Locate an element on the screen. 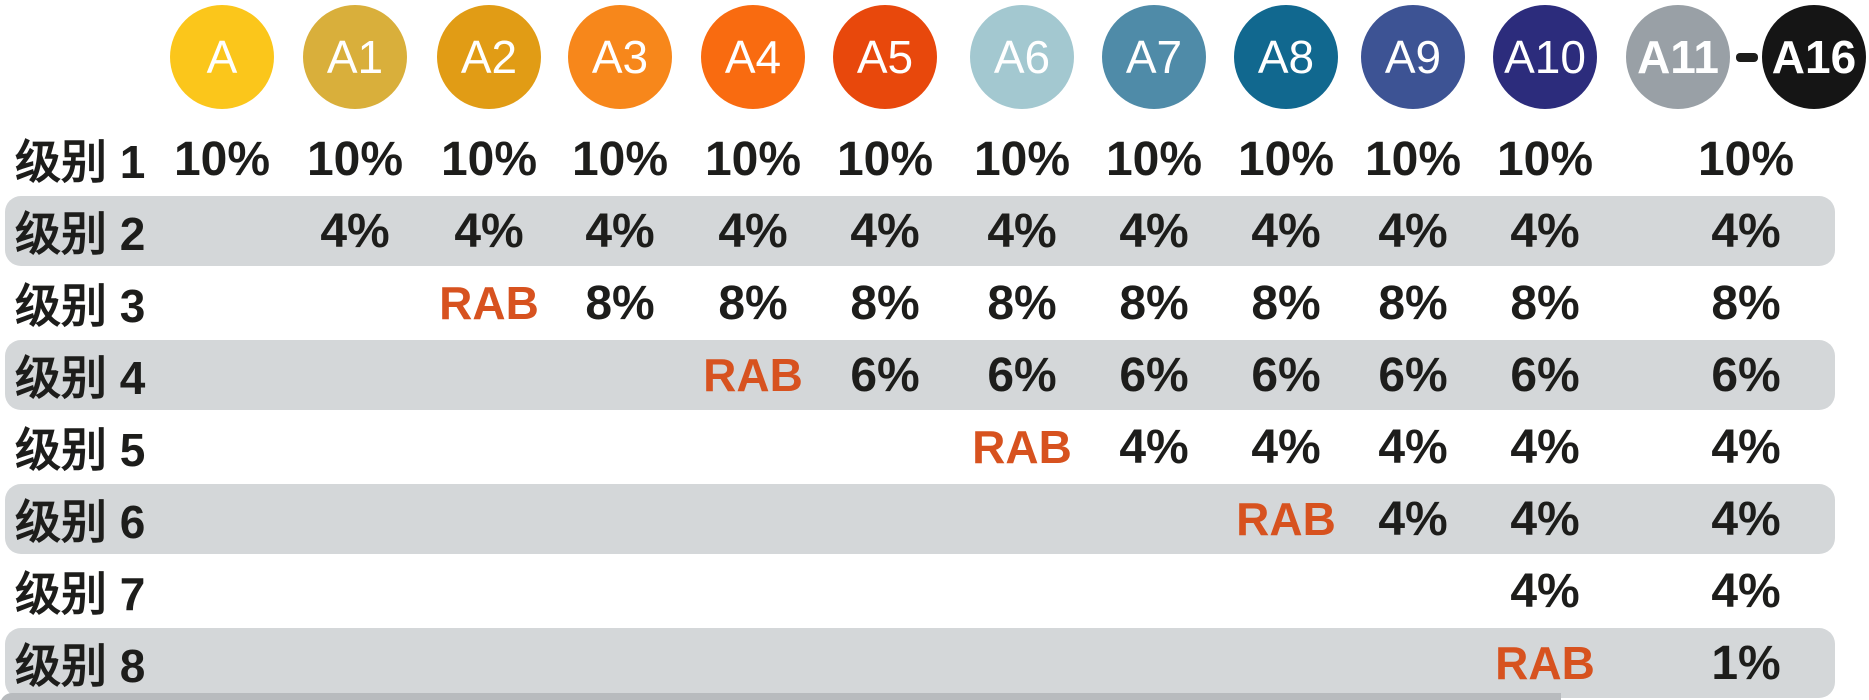  percent-cell: 1% is located at coordinates (1746, 663).